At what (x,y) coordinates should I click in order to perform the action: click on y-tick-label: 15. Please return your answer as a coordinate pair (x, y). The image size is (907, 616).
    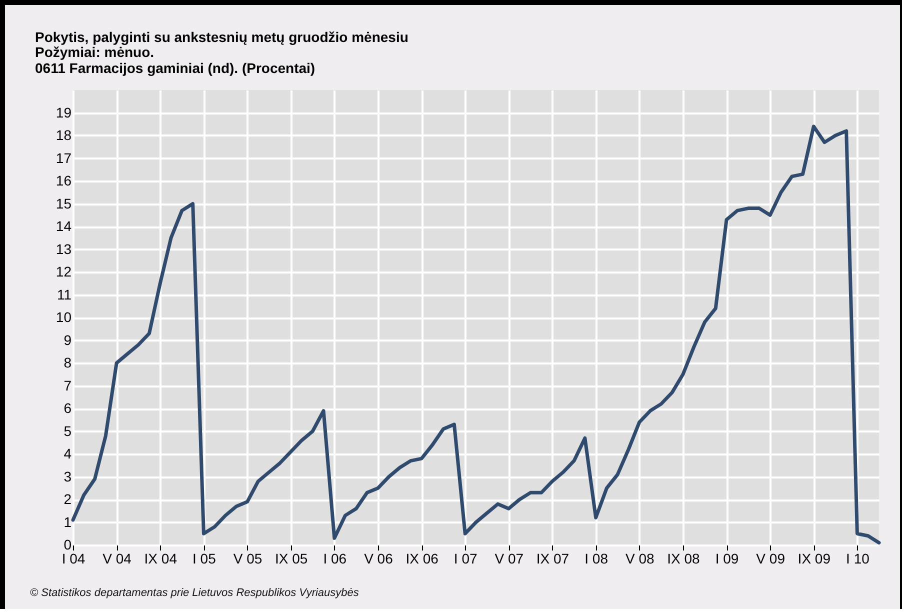
    Looking at the image, I should click on (64, 203).